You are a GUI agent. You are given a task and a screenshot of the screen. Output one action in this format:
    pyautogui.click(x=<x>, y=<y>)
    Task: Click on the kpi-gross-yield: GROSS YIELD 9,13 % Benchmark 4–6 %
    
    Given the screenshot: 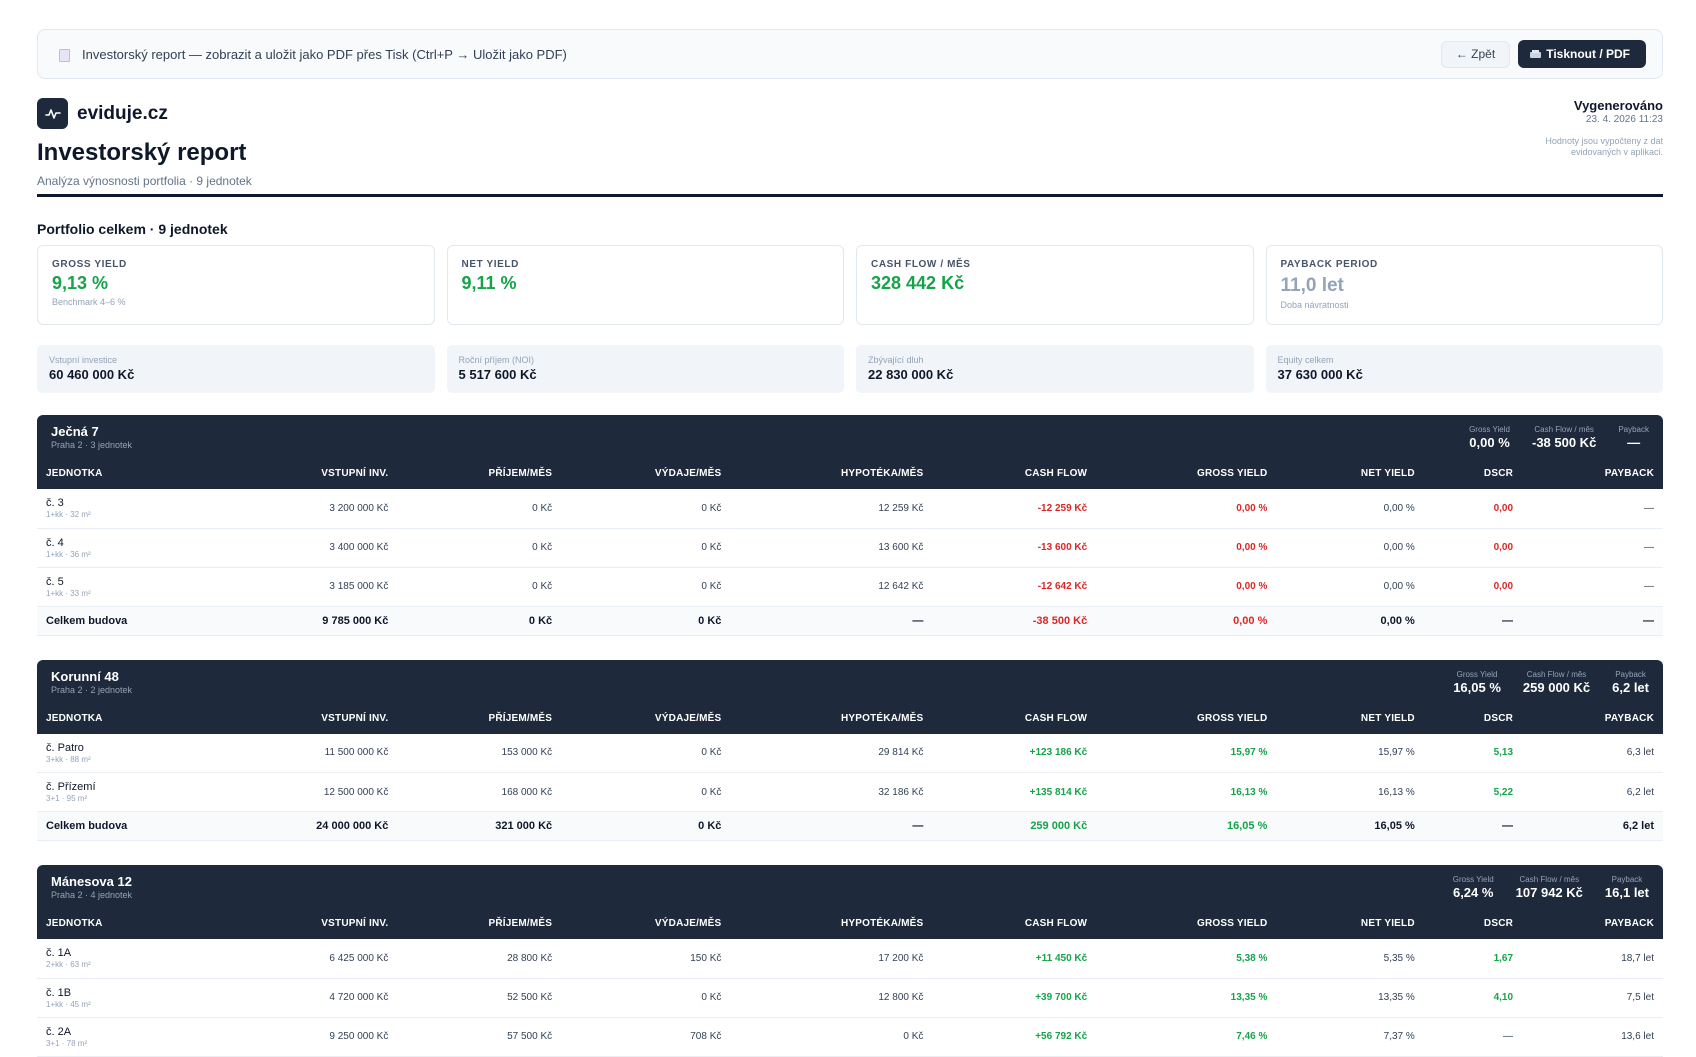 What is the action you would take?
    pyautogui.click(x=236, y=285)
    